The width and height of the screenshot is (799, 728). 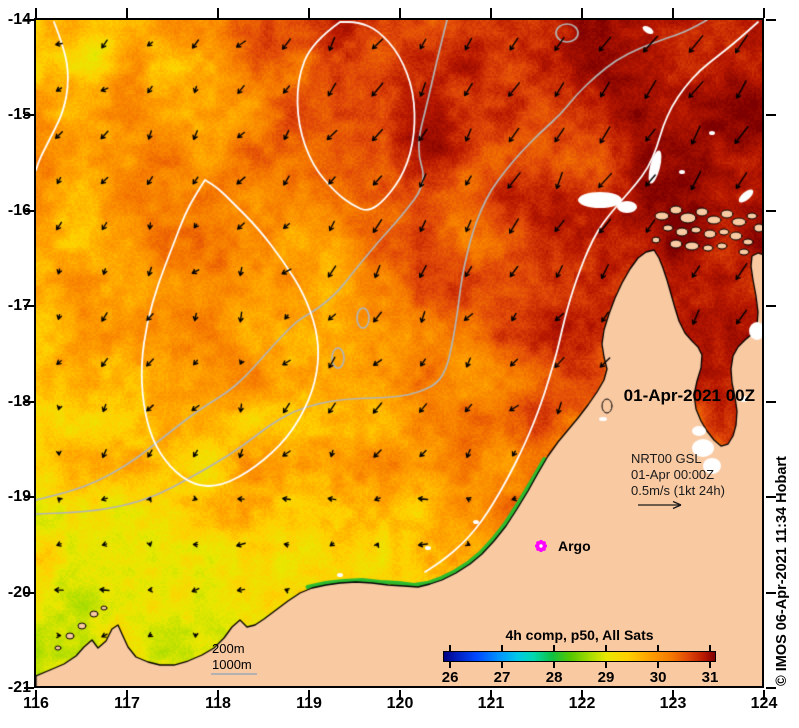 I want to click on x-tick-label: 117, so click(x=127, y=703).